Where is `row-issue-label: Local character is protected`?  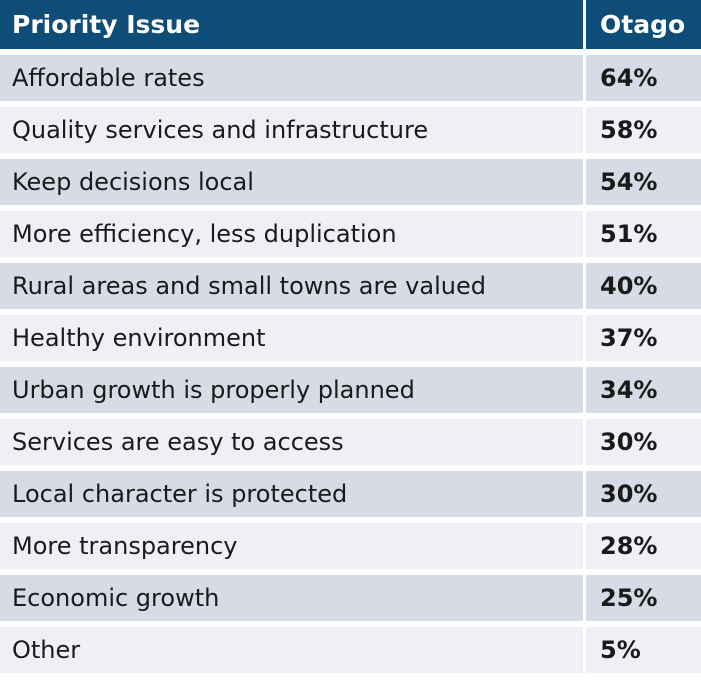 row-issue-label: Local character is protected is located at coordinates (291, 494).